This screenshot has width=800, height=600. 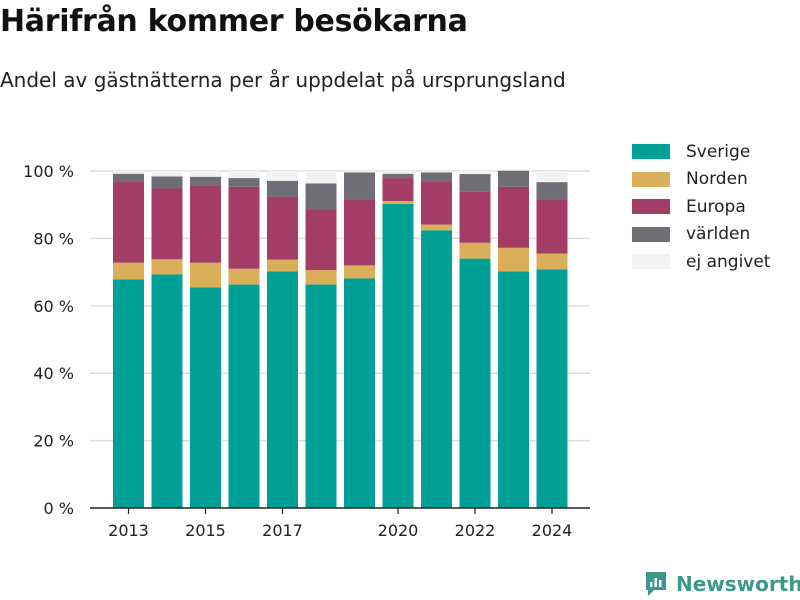 What do you see at coordinates (359, 186) in the screenshot?
I see `bar-segment-världen-2019` at bounding box center [359, 186].